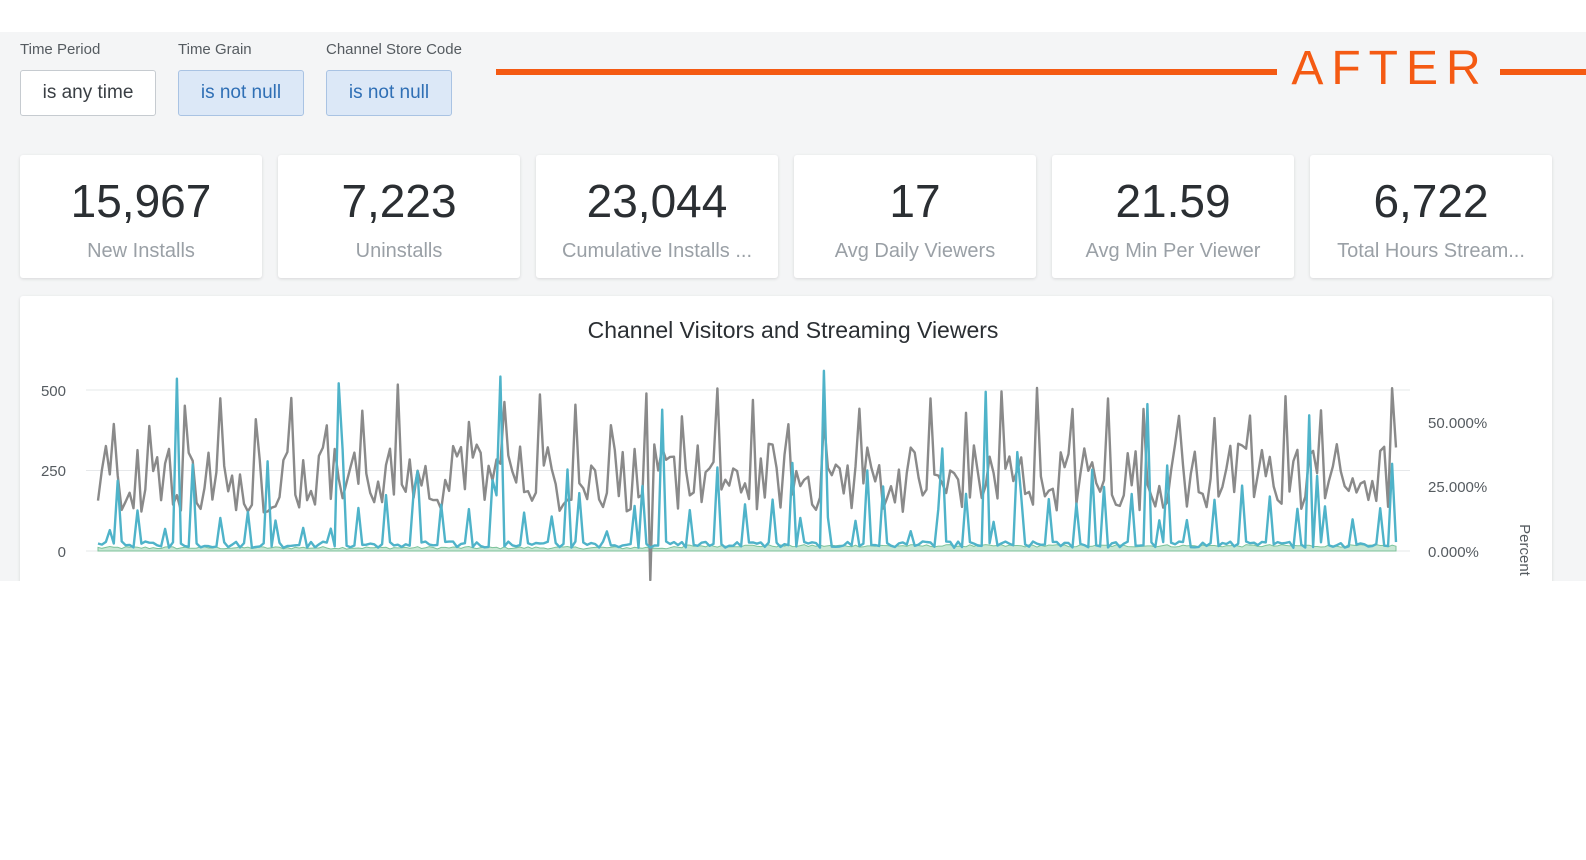 The image size is (1586, 860). Describe the element at coordinates (793, 16) in the screenshot. I see `top-strip` at that location.